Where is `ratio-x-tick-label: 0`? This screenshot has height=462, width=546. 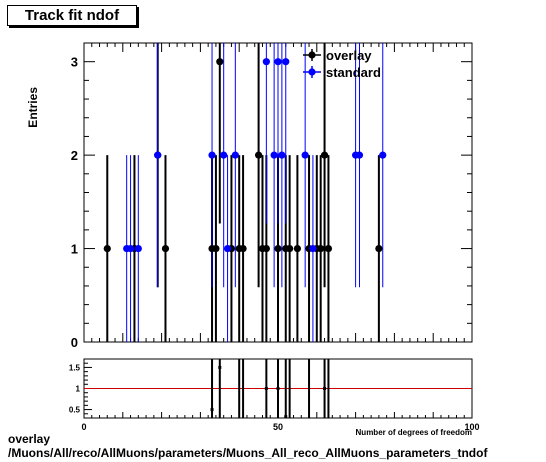
ratio-x-tick-label: 0 is located at coordinates (83, 427).